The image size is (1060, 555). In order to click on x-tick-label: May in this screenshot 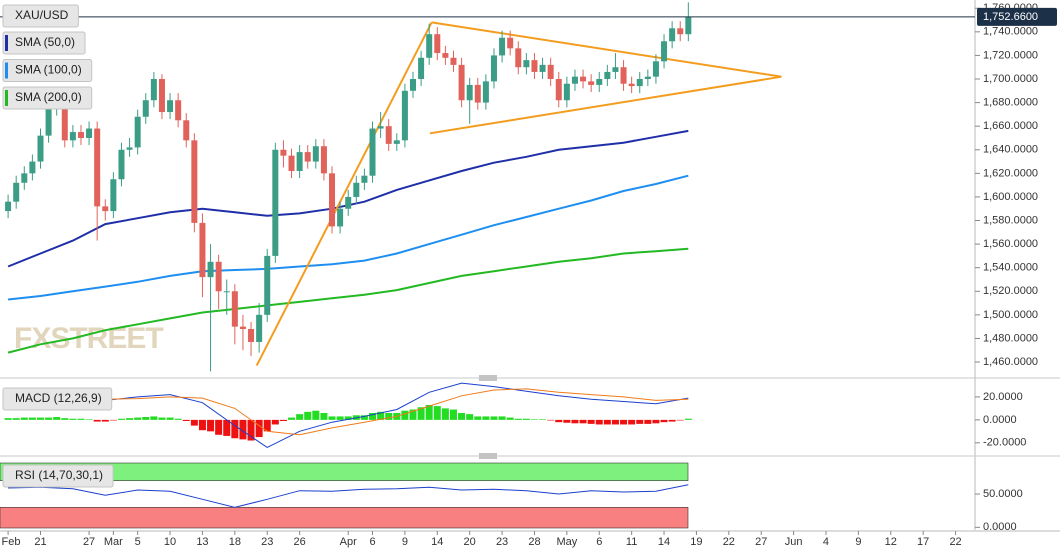, I will do `click(566, 542)`.